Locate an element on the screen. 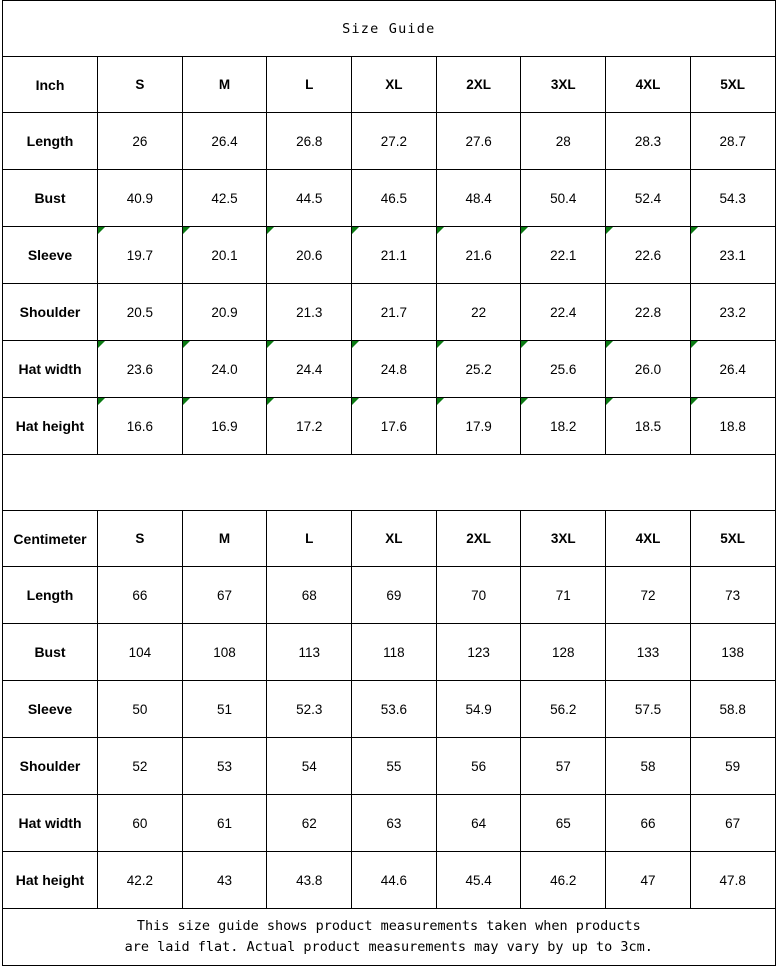 This screenshot has width=776, height=966. cell-bust-2xl: 48.4 is located at coordinates (478, 198).